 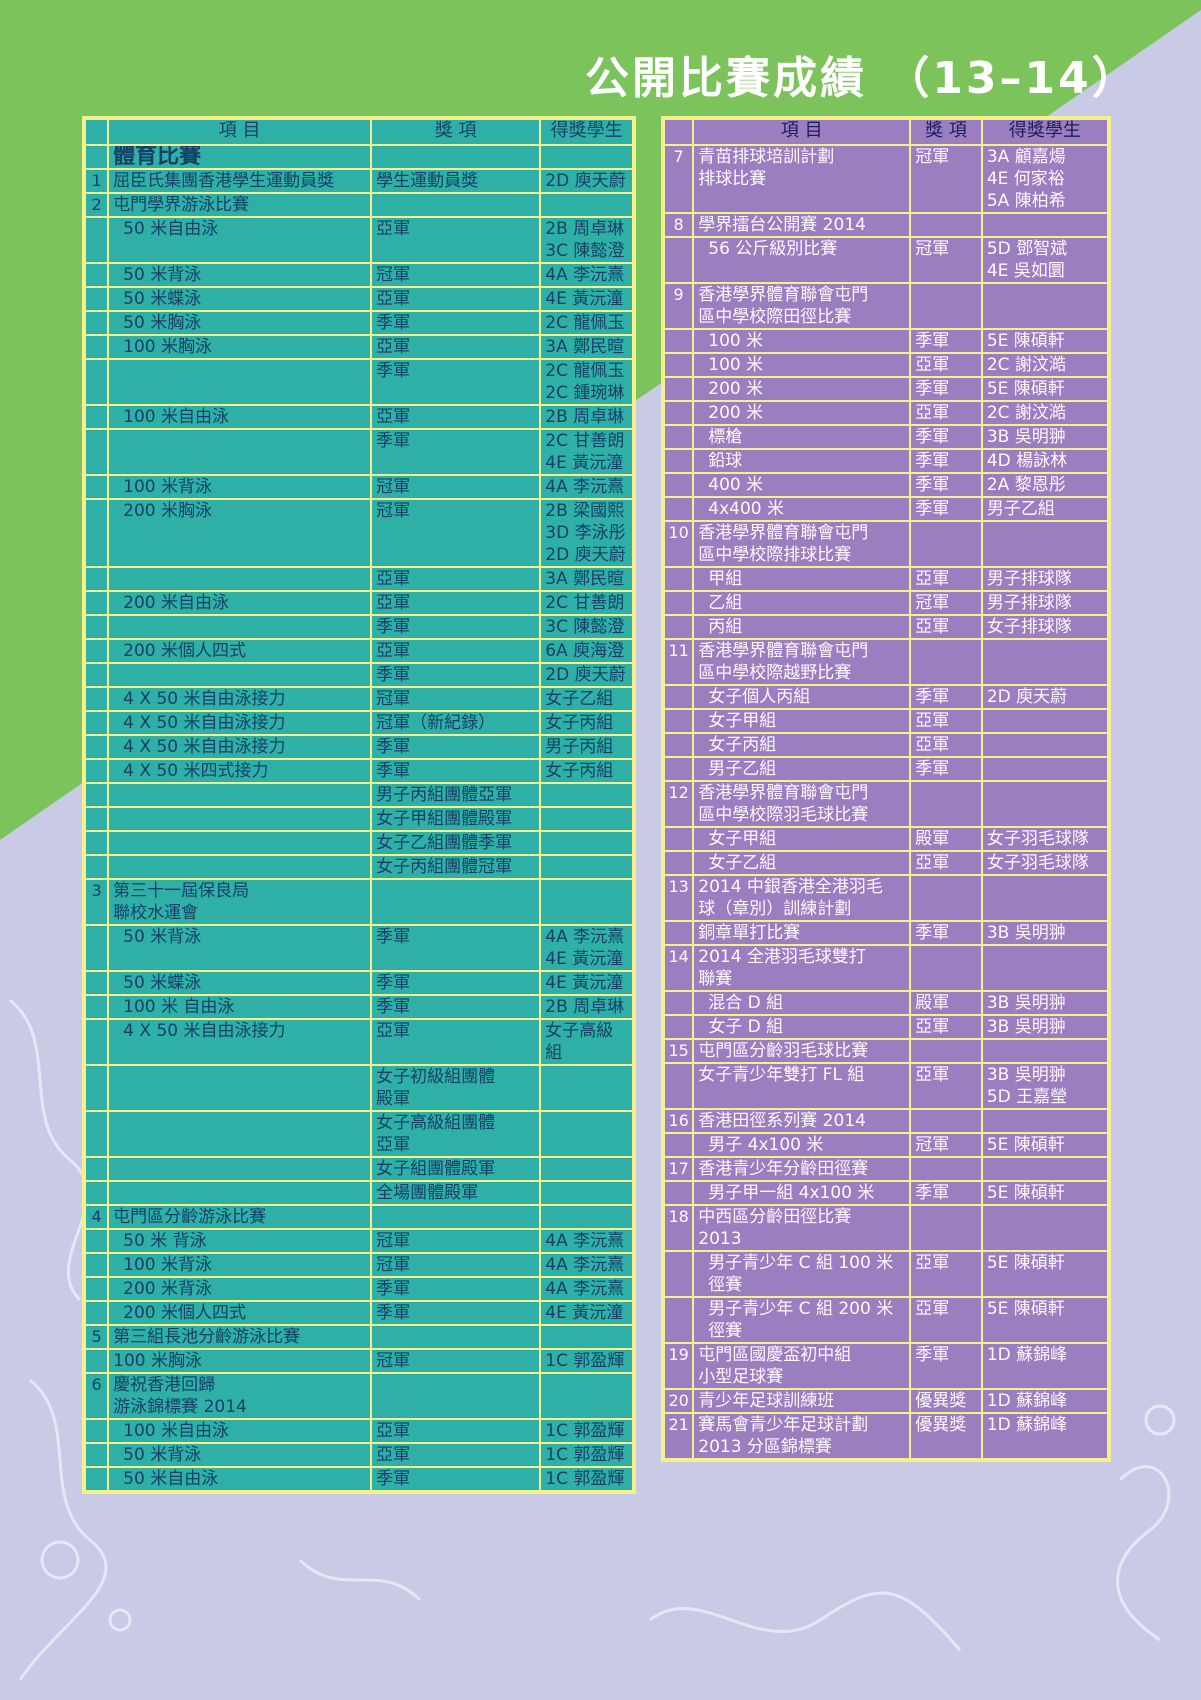 What do you see at coordinates (358, 1007) in the screenshot?
I see `table-row: 100 米 自由泳 季軍 2B 周卓琳` at bounding box center [358, 1007].